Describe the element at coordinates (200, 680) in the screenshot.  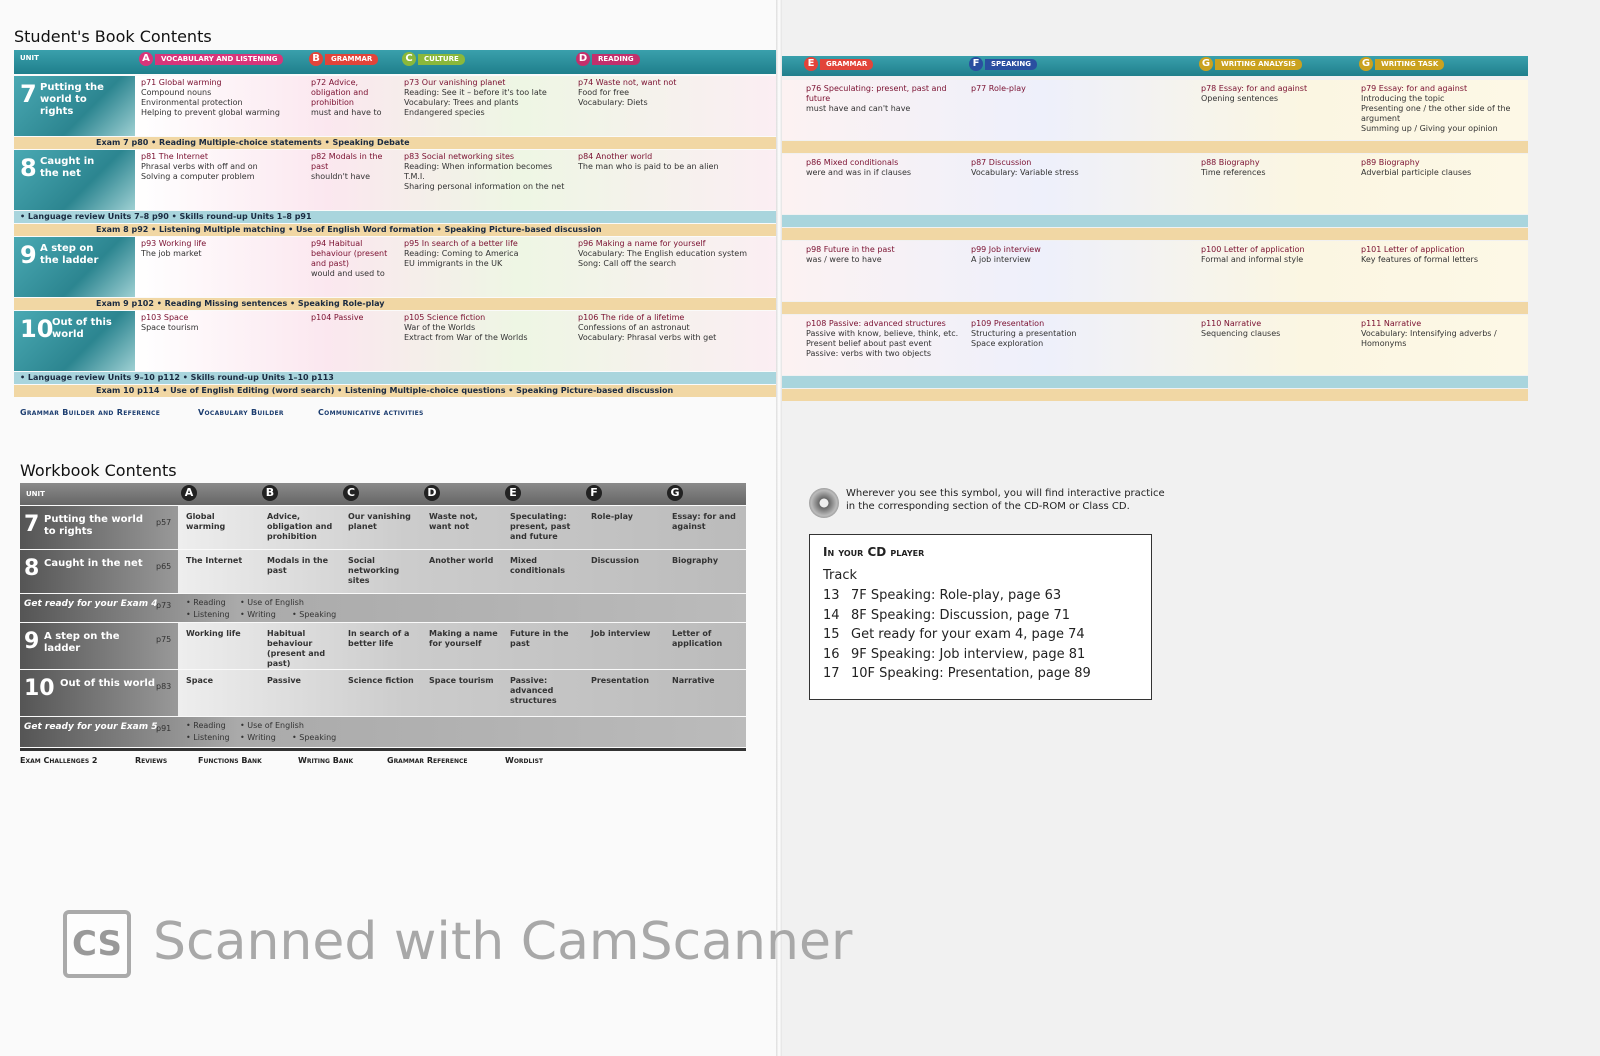
I see `wb-cell: Space` at that location.